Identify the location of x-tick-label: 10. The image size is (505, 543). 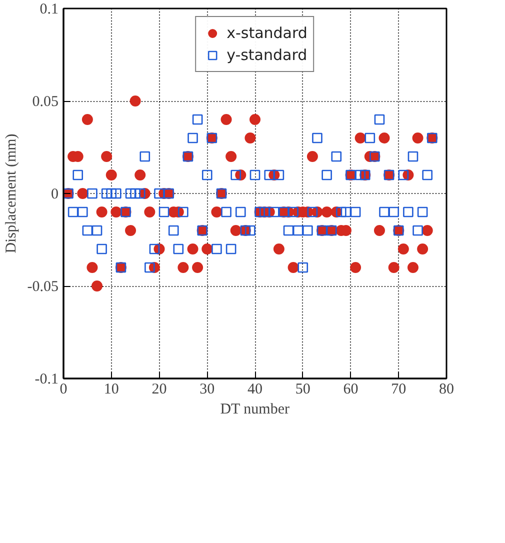
(111, 390).